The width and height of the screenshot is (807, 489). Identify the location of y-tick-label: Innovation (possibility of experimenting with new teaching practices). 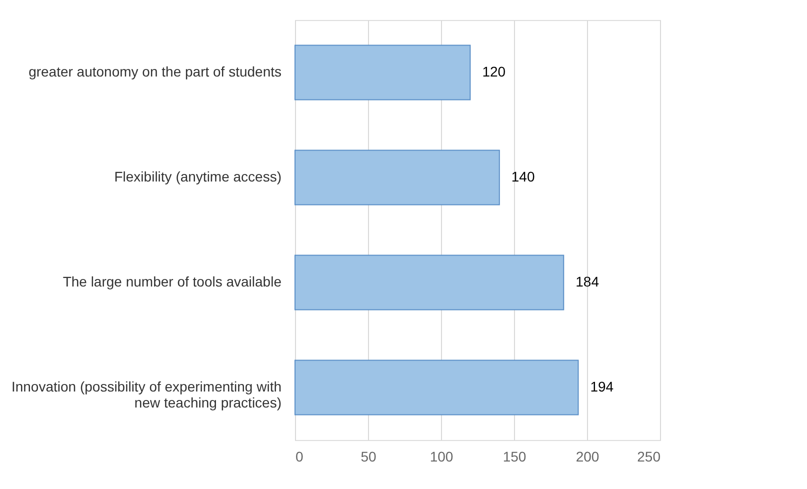
(146, 394).